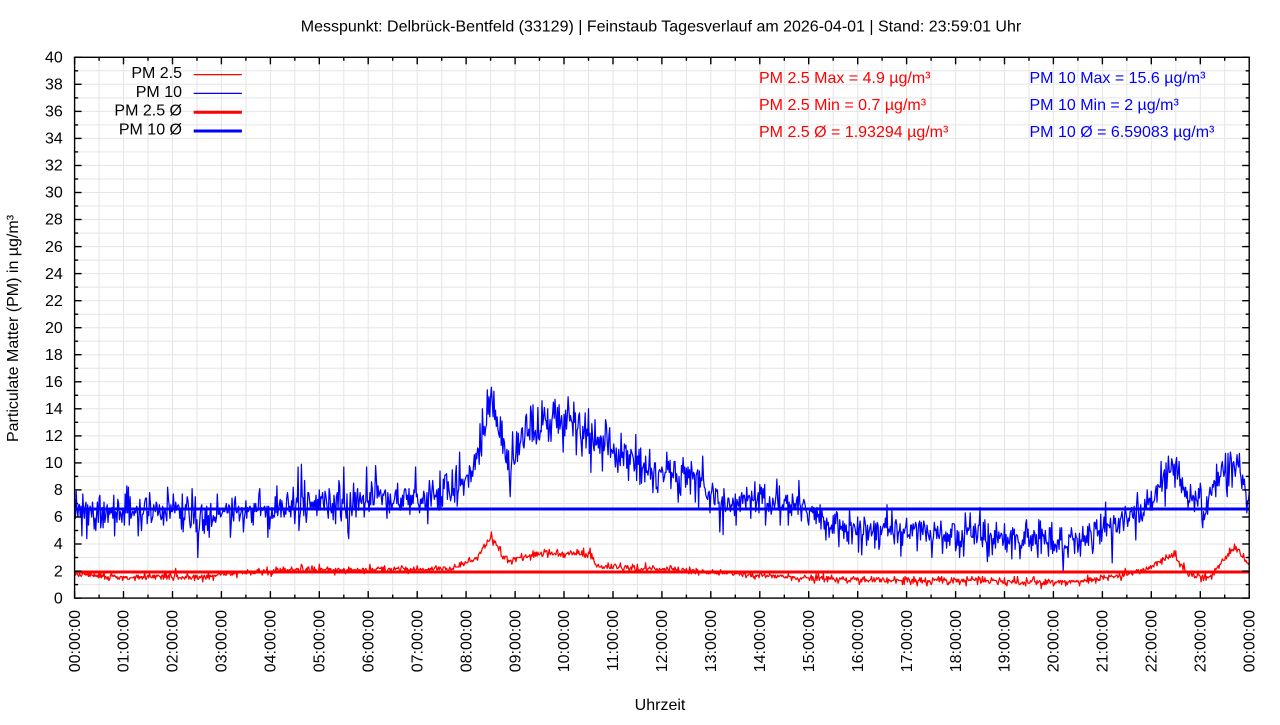  I want to click on svg-text: 09:00:00, so click(515, 641).